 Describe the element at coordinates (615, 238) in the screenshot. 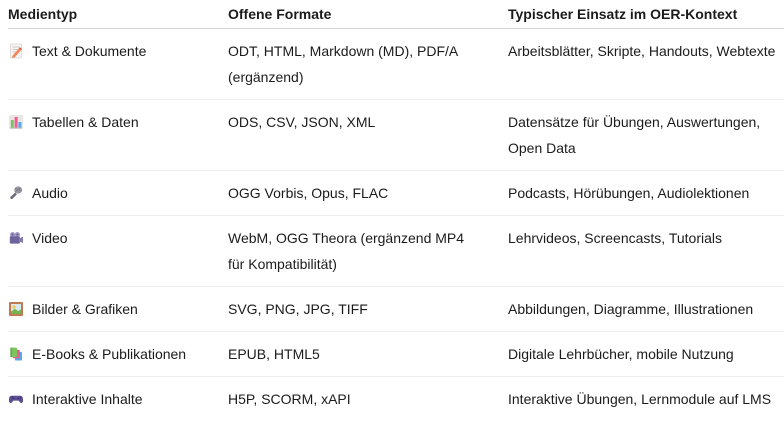

I see `einsatz-cell: Lehrvideos, Screencasts, Tutorials` at that location.